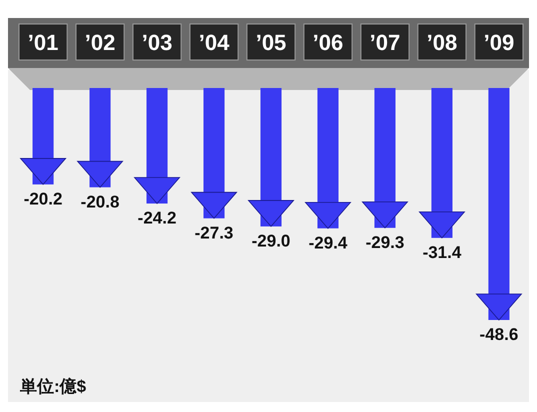 Image resolution: width=537 pixels, height=412 pixels. I want to click on x-tick-label: ’04, so click(214, 42).